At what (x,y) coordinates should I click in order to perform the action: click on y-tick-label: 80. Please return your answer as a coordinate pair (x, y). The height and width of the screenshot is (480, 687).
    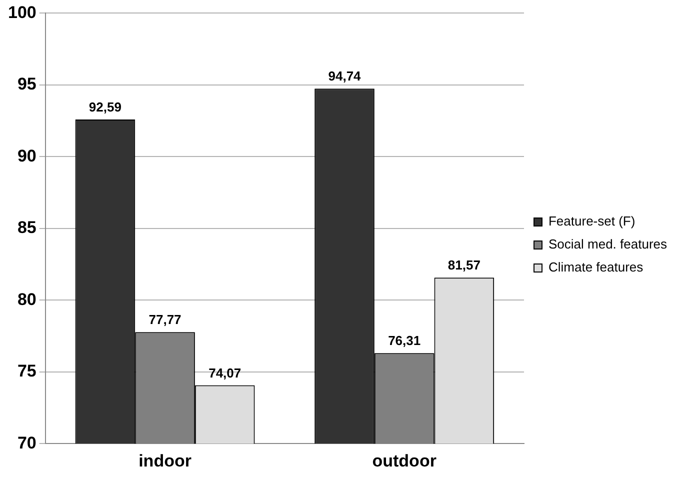
    Looking at the image, I should click on (26, 299).